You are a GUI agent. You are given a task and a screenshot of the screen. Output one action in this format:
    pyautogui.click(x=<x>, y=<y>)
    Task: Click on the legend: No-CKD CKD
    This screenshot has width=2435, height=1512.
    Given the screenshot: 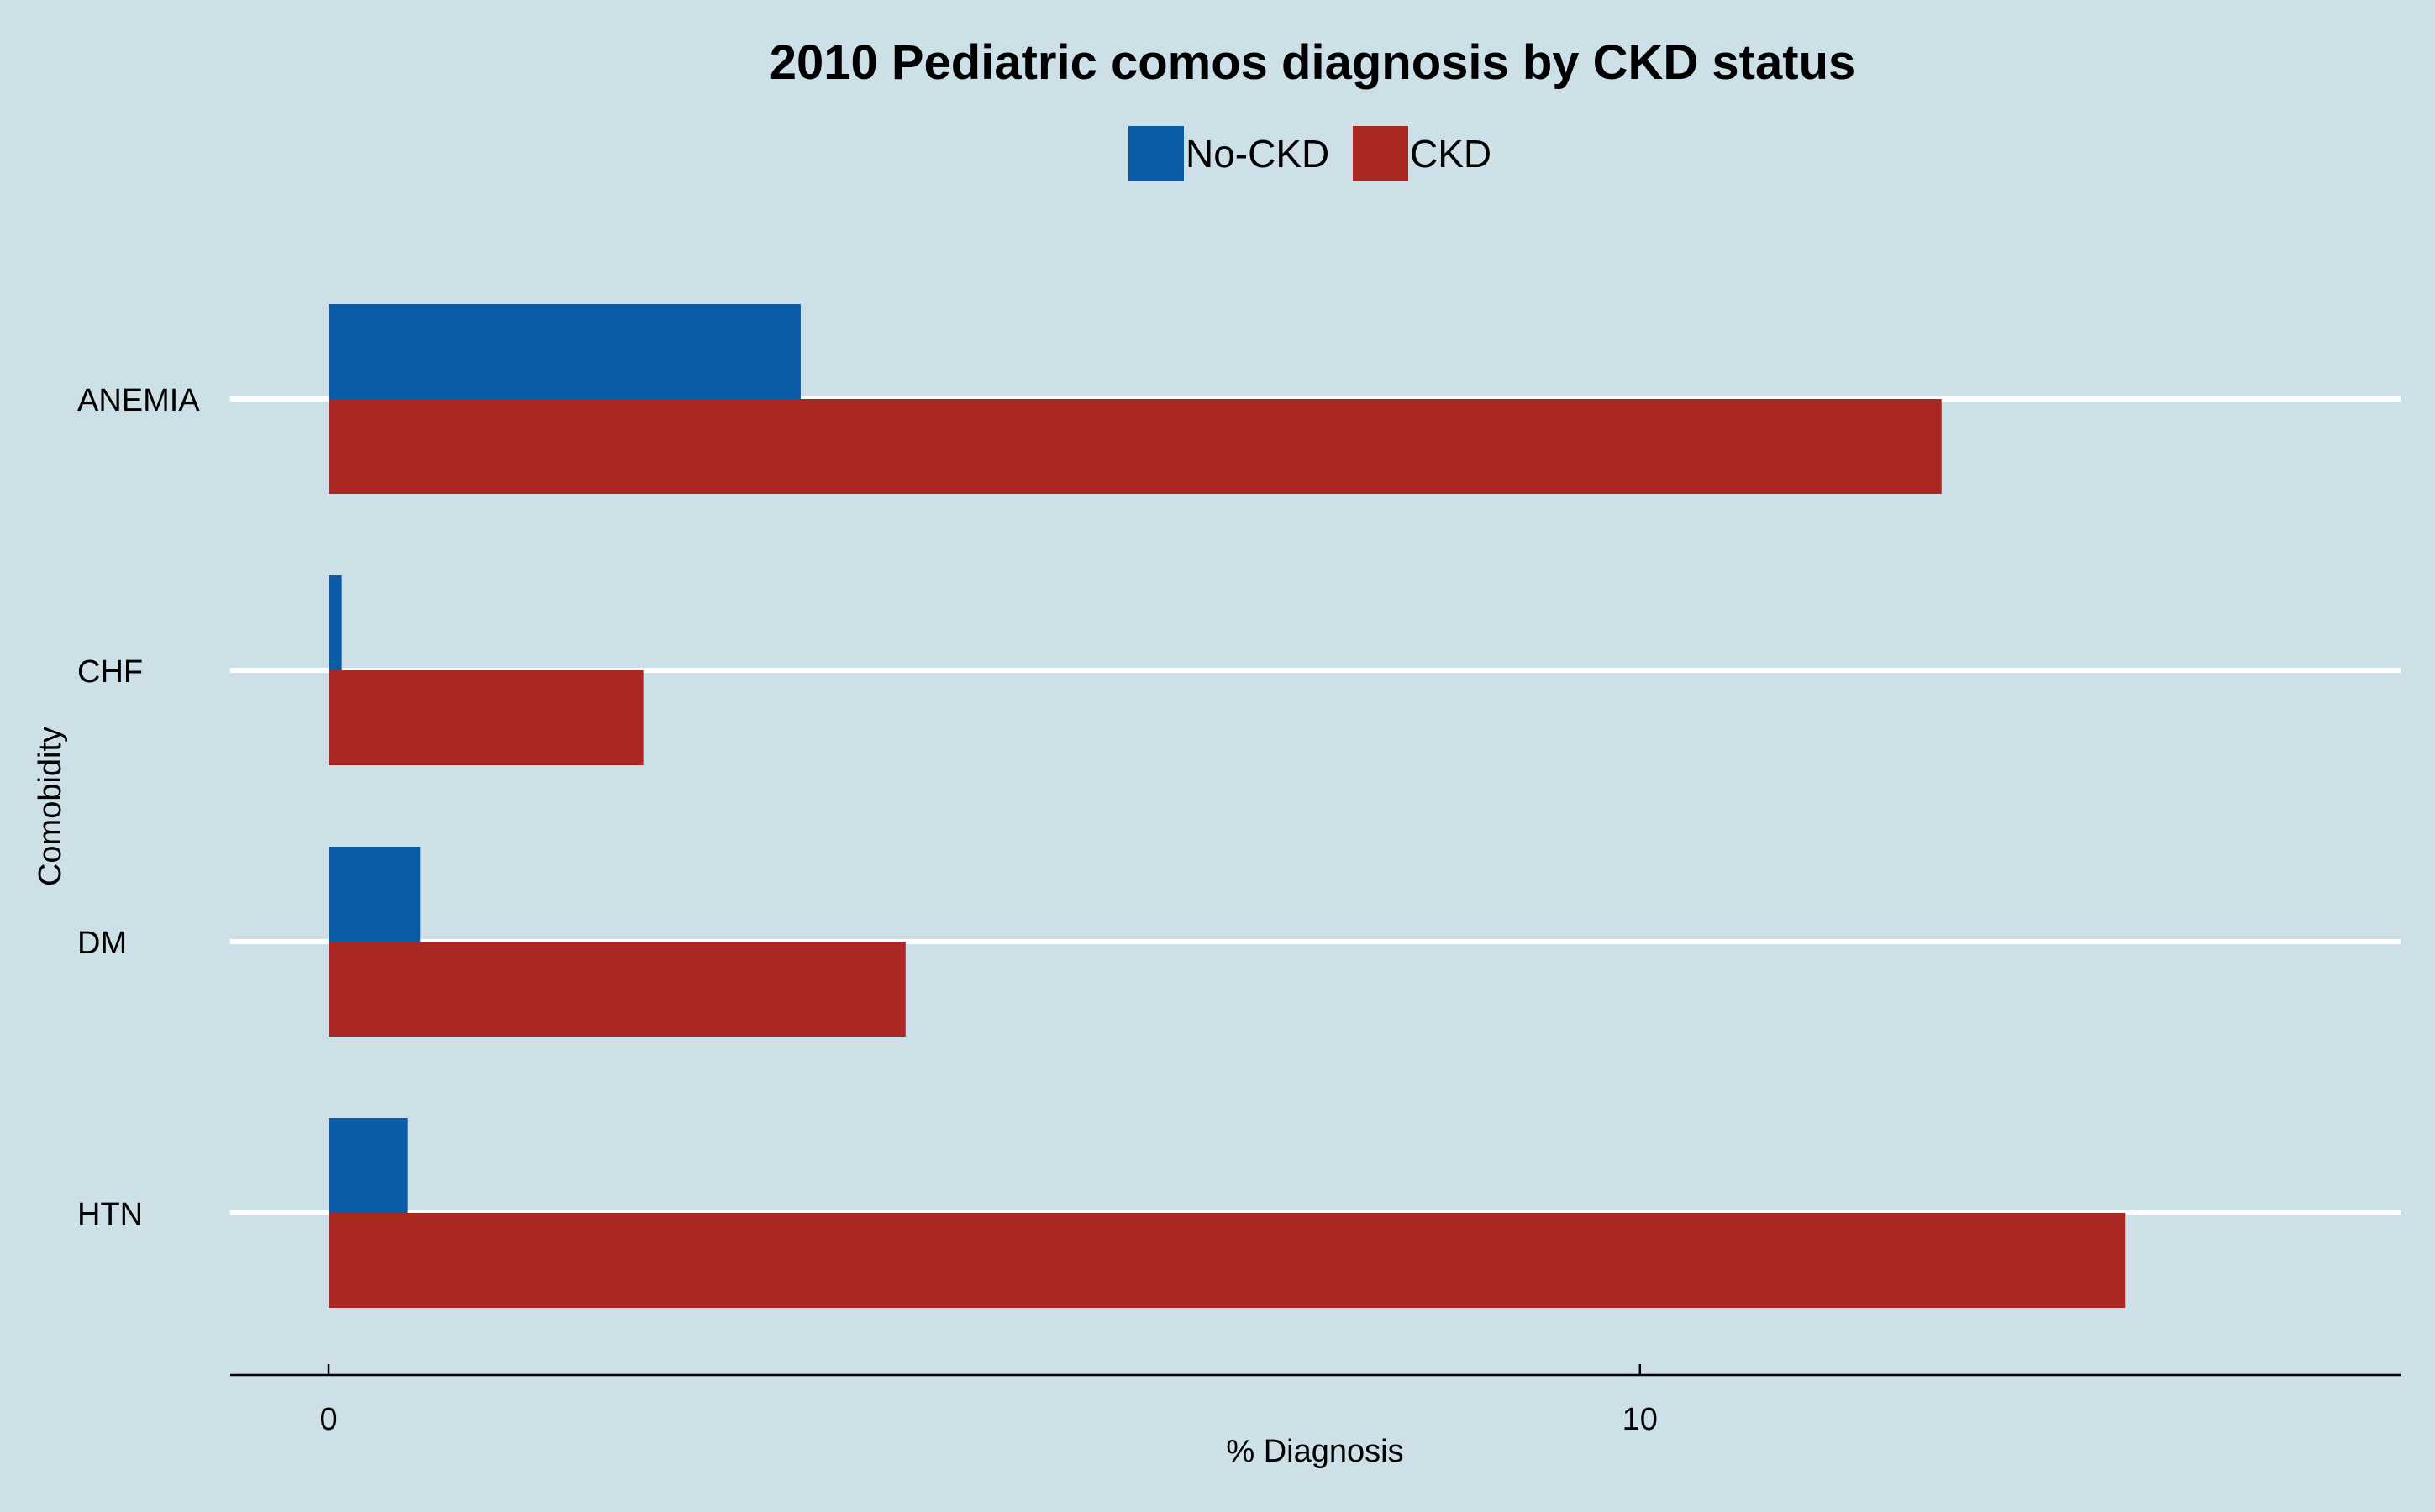 What is the action you would take?
    pyautogui.click(x=1309, y=153)
    